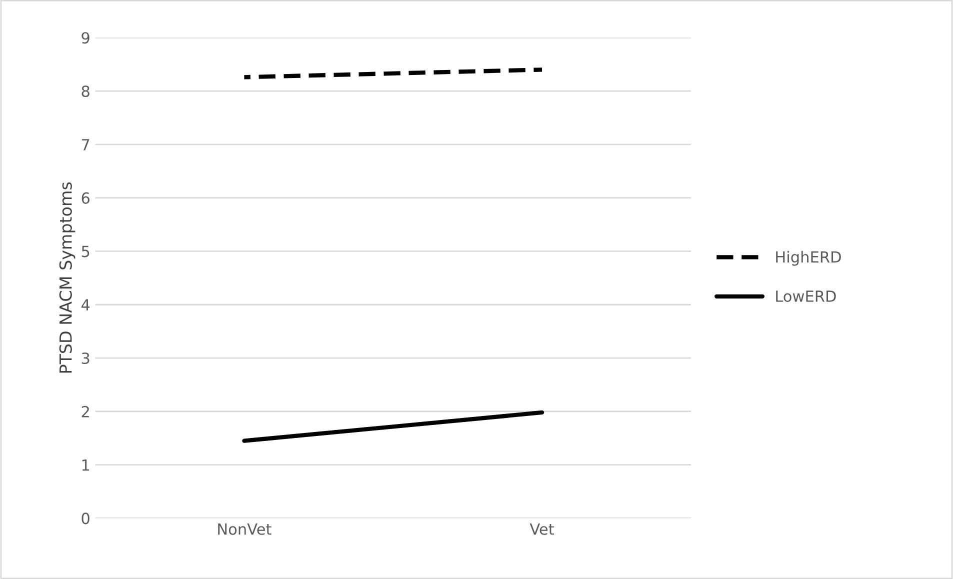 Image resolution: width=953 pixels, height=579 pixels. I want to click on y-tick-label: 4, so click(85, 304).